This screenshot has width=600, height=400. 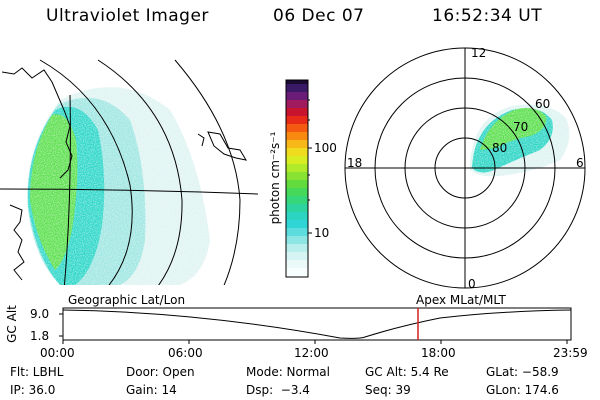 I want to click on altitude-ylabel: GC Alt, so click(x=12, y=324).